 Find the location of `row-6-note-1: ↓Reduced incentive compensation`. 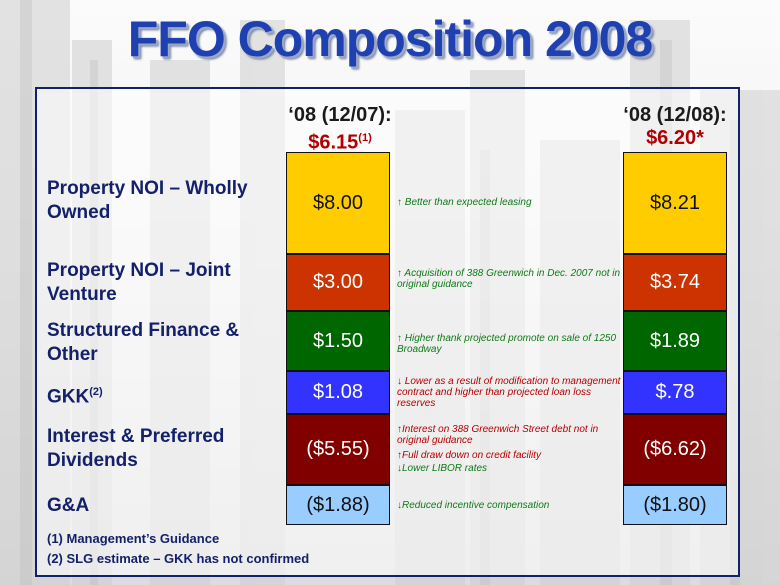

row-6-note-1: ↓Reduced incentive compensation is located at coordinates (473, 505).